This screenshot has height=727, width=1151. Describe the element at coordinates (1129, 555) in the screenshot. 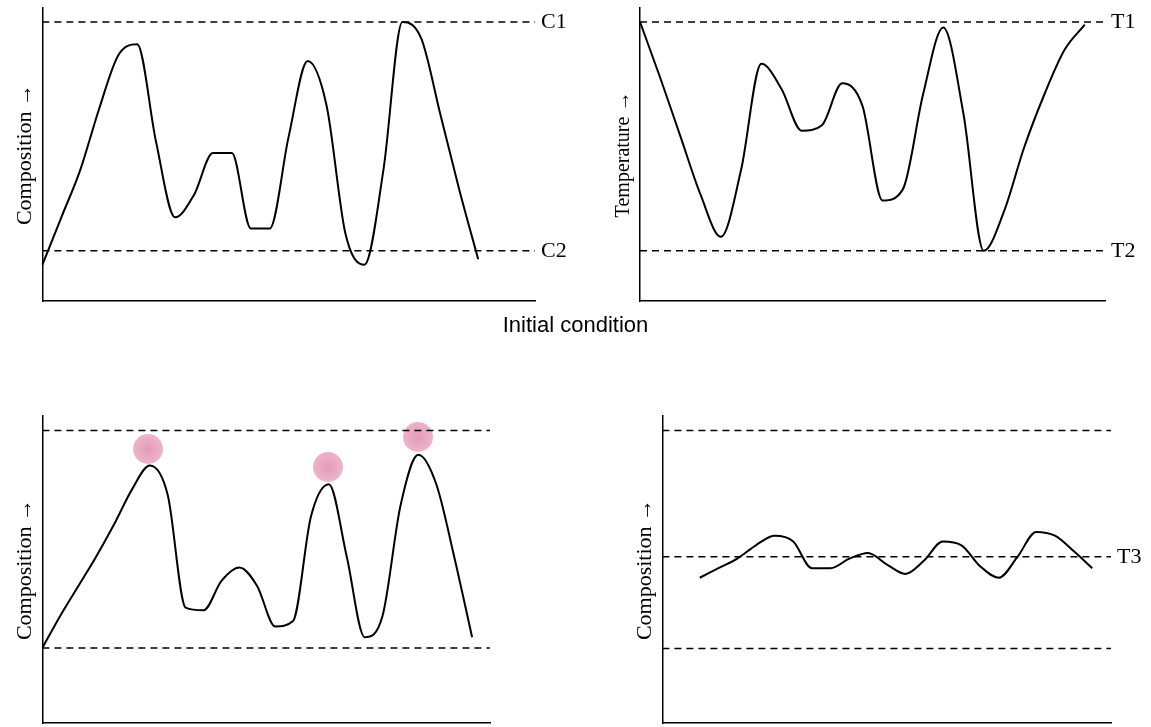

I see `ref-line-label: T3` at that location.